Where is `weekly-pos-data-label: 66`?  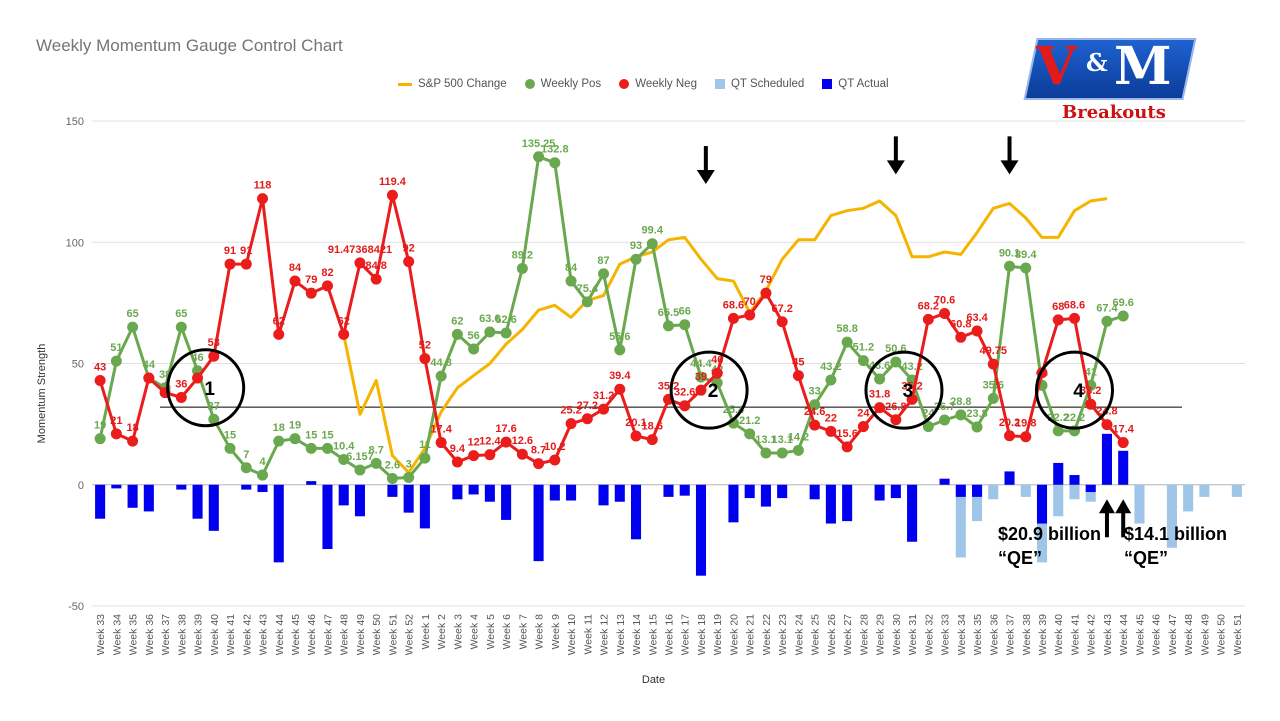
weekly-pos-data-label: 66 is located at coordinates (685, 312).